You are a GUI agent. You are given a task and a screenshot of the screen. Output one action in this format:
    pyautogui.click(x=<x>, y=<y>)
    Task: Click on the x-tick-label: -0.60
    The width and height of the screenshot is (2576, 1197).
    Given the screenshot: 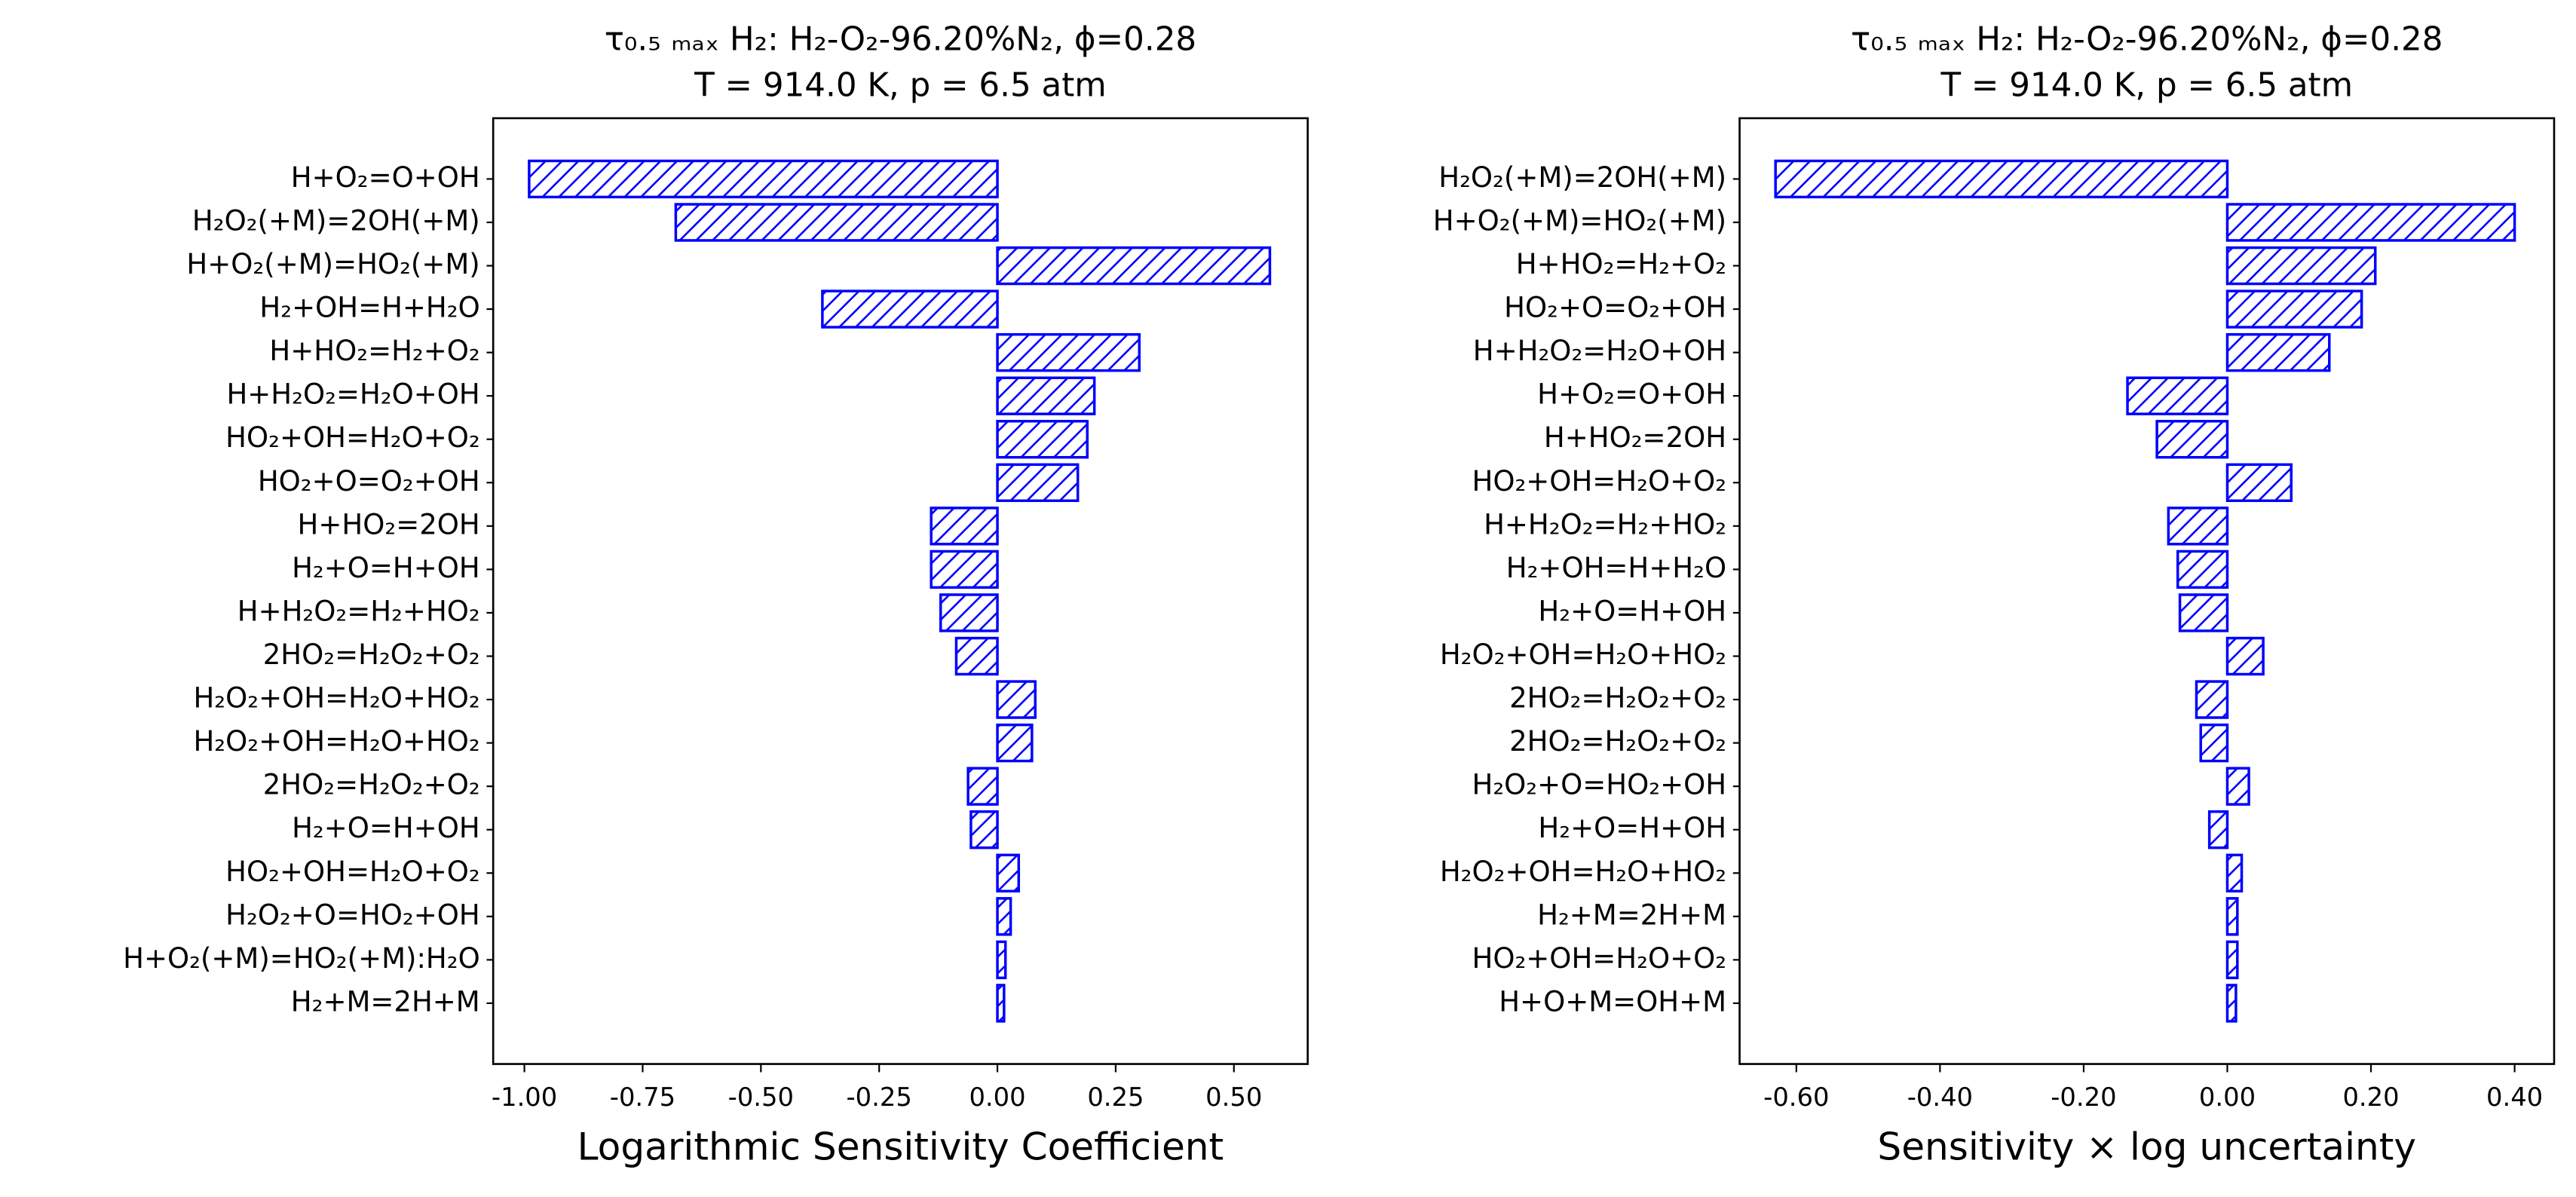 What is the action you would take?
    pyautogui.click(x=1796, y=1097)
    